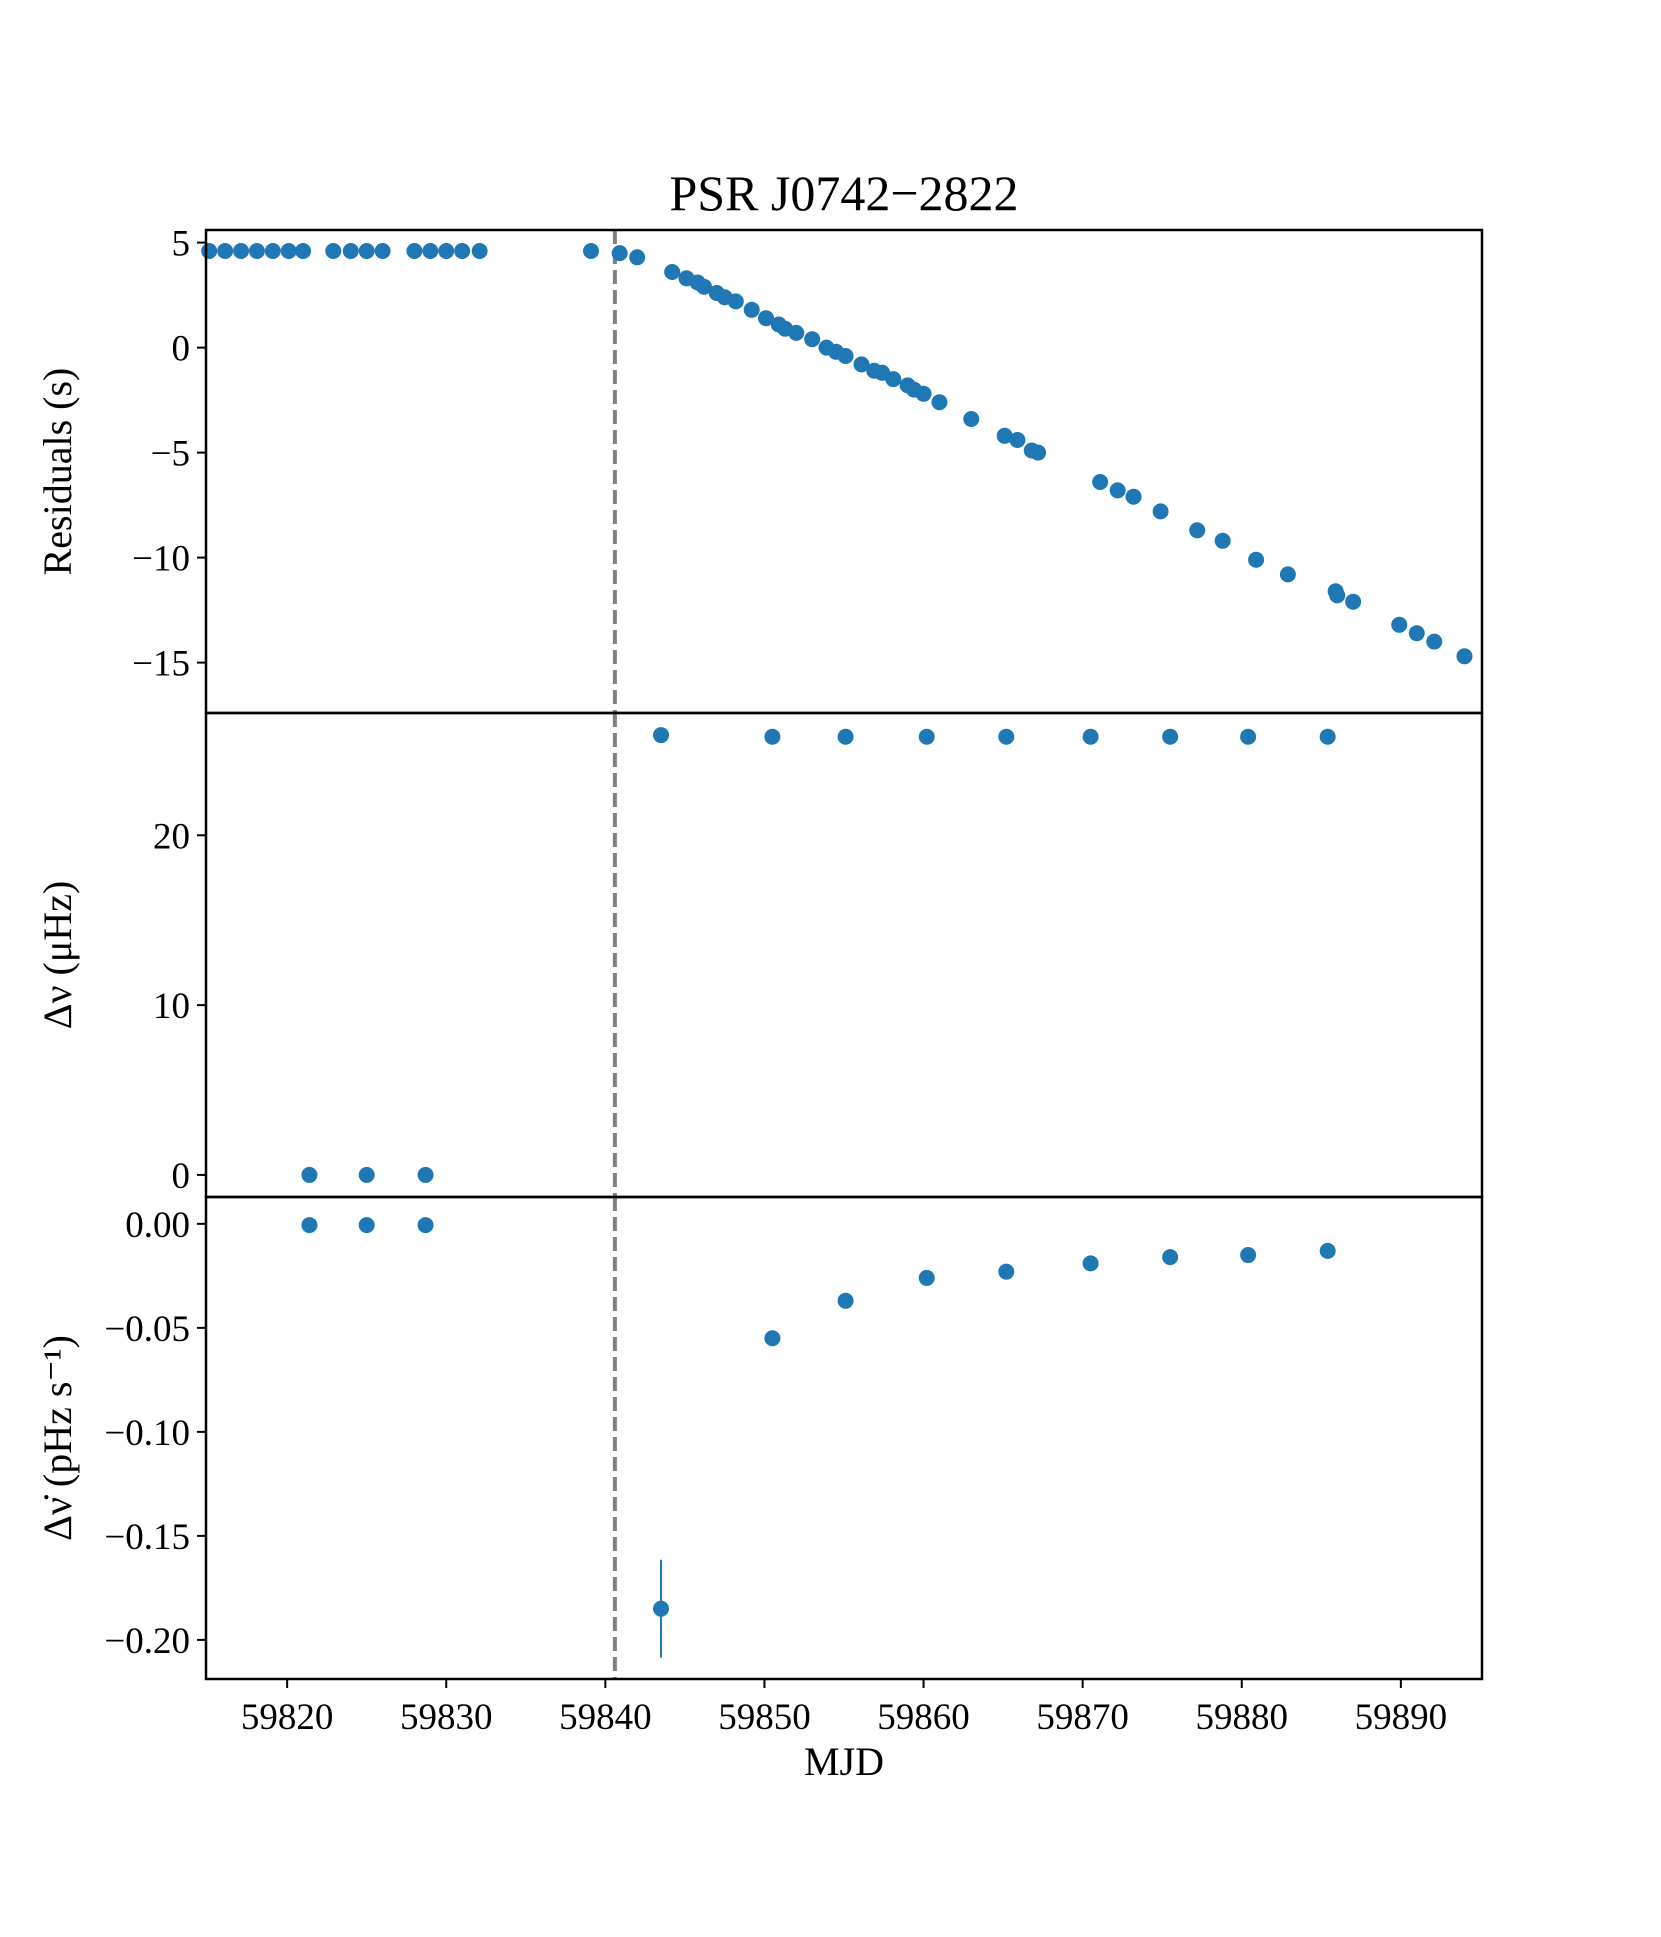 The width and height of the screenshot is (1661, 1937). What do you see at coordinates (147, 1329) in the screenshot?
I see `y-tick-label: −0.05` at bounding box center [147, 1329].